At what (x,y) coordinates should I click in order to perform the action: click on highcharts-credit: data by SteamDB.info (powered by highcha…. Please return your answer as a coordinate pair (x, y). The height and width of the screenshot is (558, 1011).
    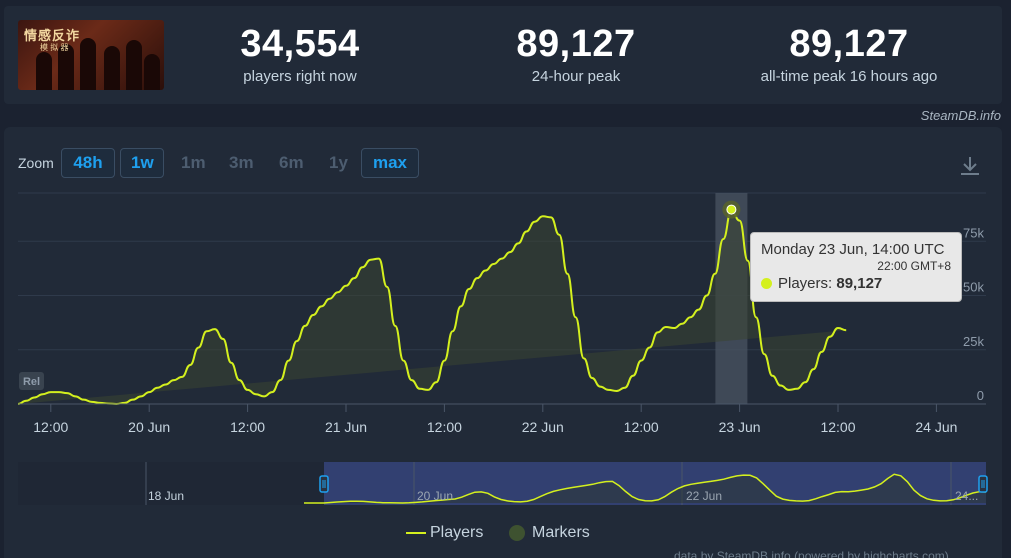
    Looking at the image, I should click on (811, 553).